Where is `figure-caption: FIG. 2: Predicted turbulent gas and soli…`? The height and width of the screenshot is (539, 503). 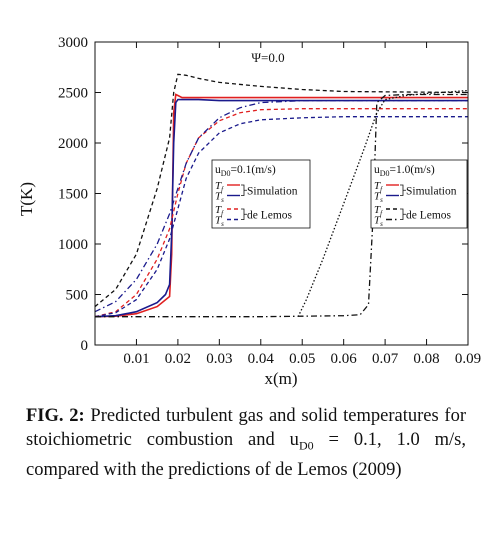 figure-caption: FIG. 2: Predicted turbulent gas and soli… is located at coordinates (246, 443).